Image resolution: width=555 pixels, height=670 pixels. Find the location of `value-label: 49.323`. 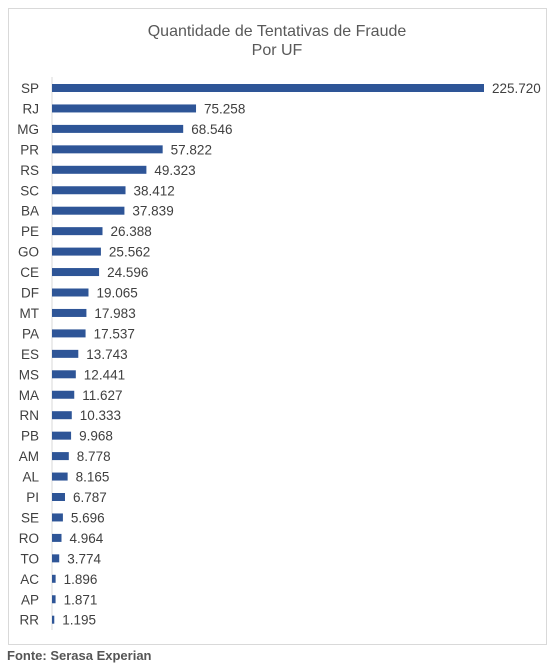

value-label: 49.323 is located at coordinates (174, 170).